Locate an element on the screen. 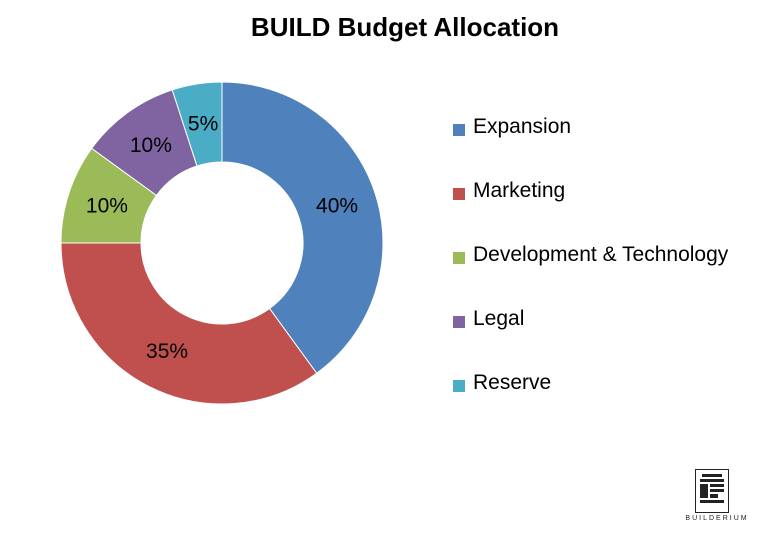  legend-label: Reserve is located at coordinates (512, 382).